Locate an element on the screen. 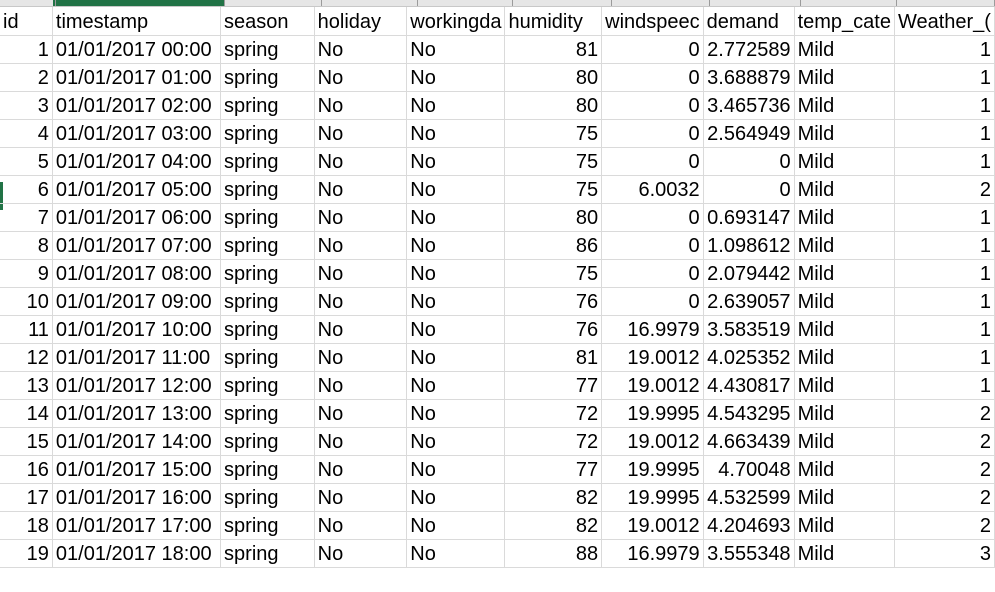  id-cell: 3 is located at coordinates (26, 105).